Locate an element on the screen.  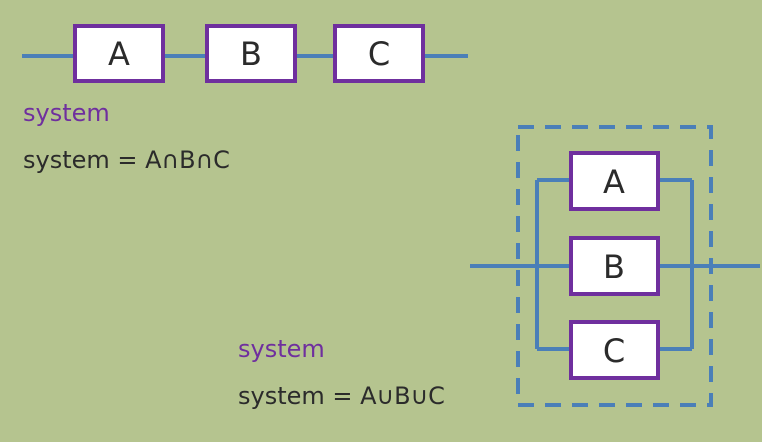
parallel-system-formula: system = A∪B∪C is located at coordinates (341, 396).